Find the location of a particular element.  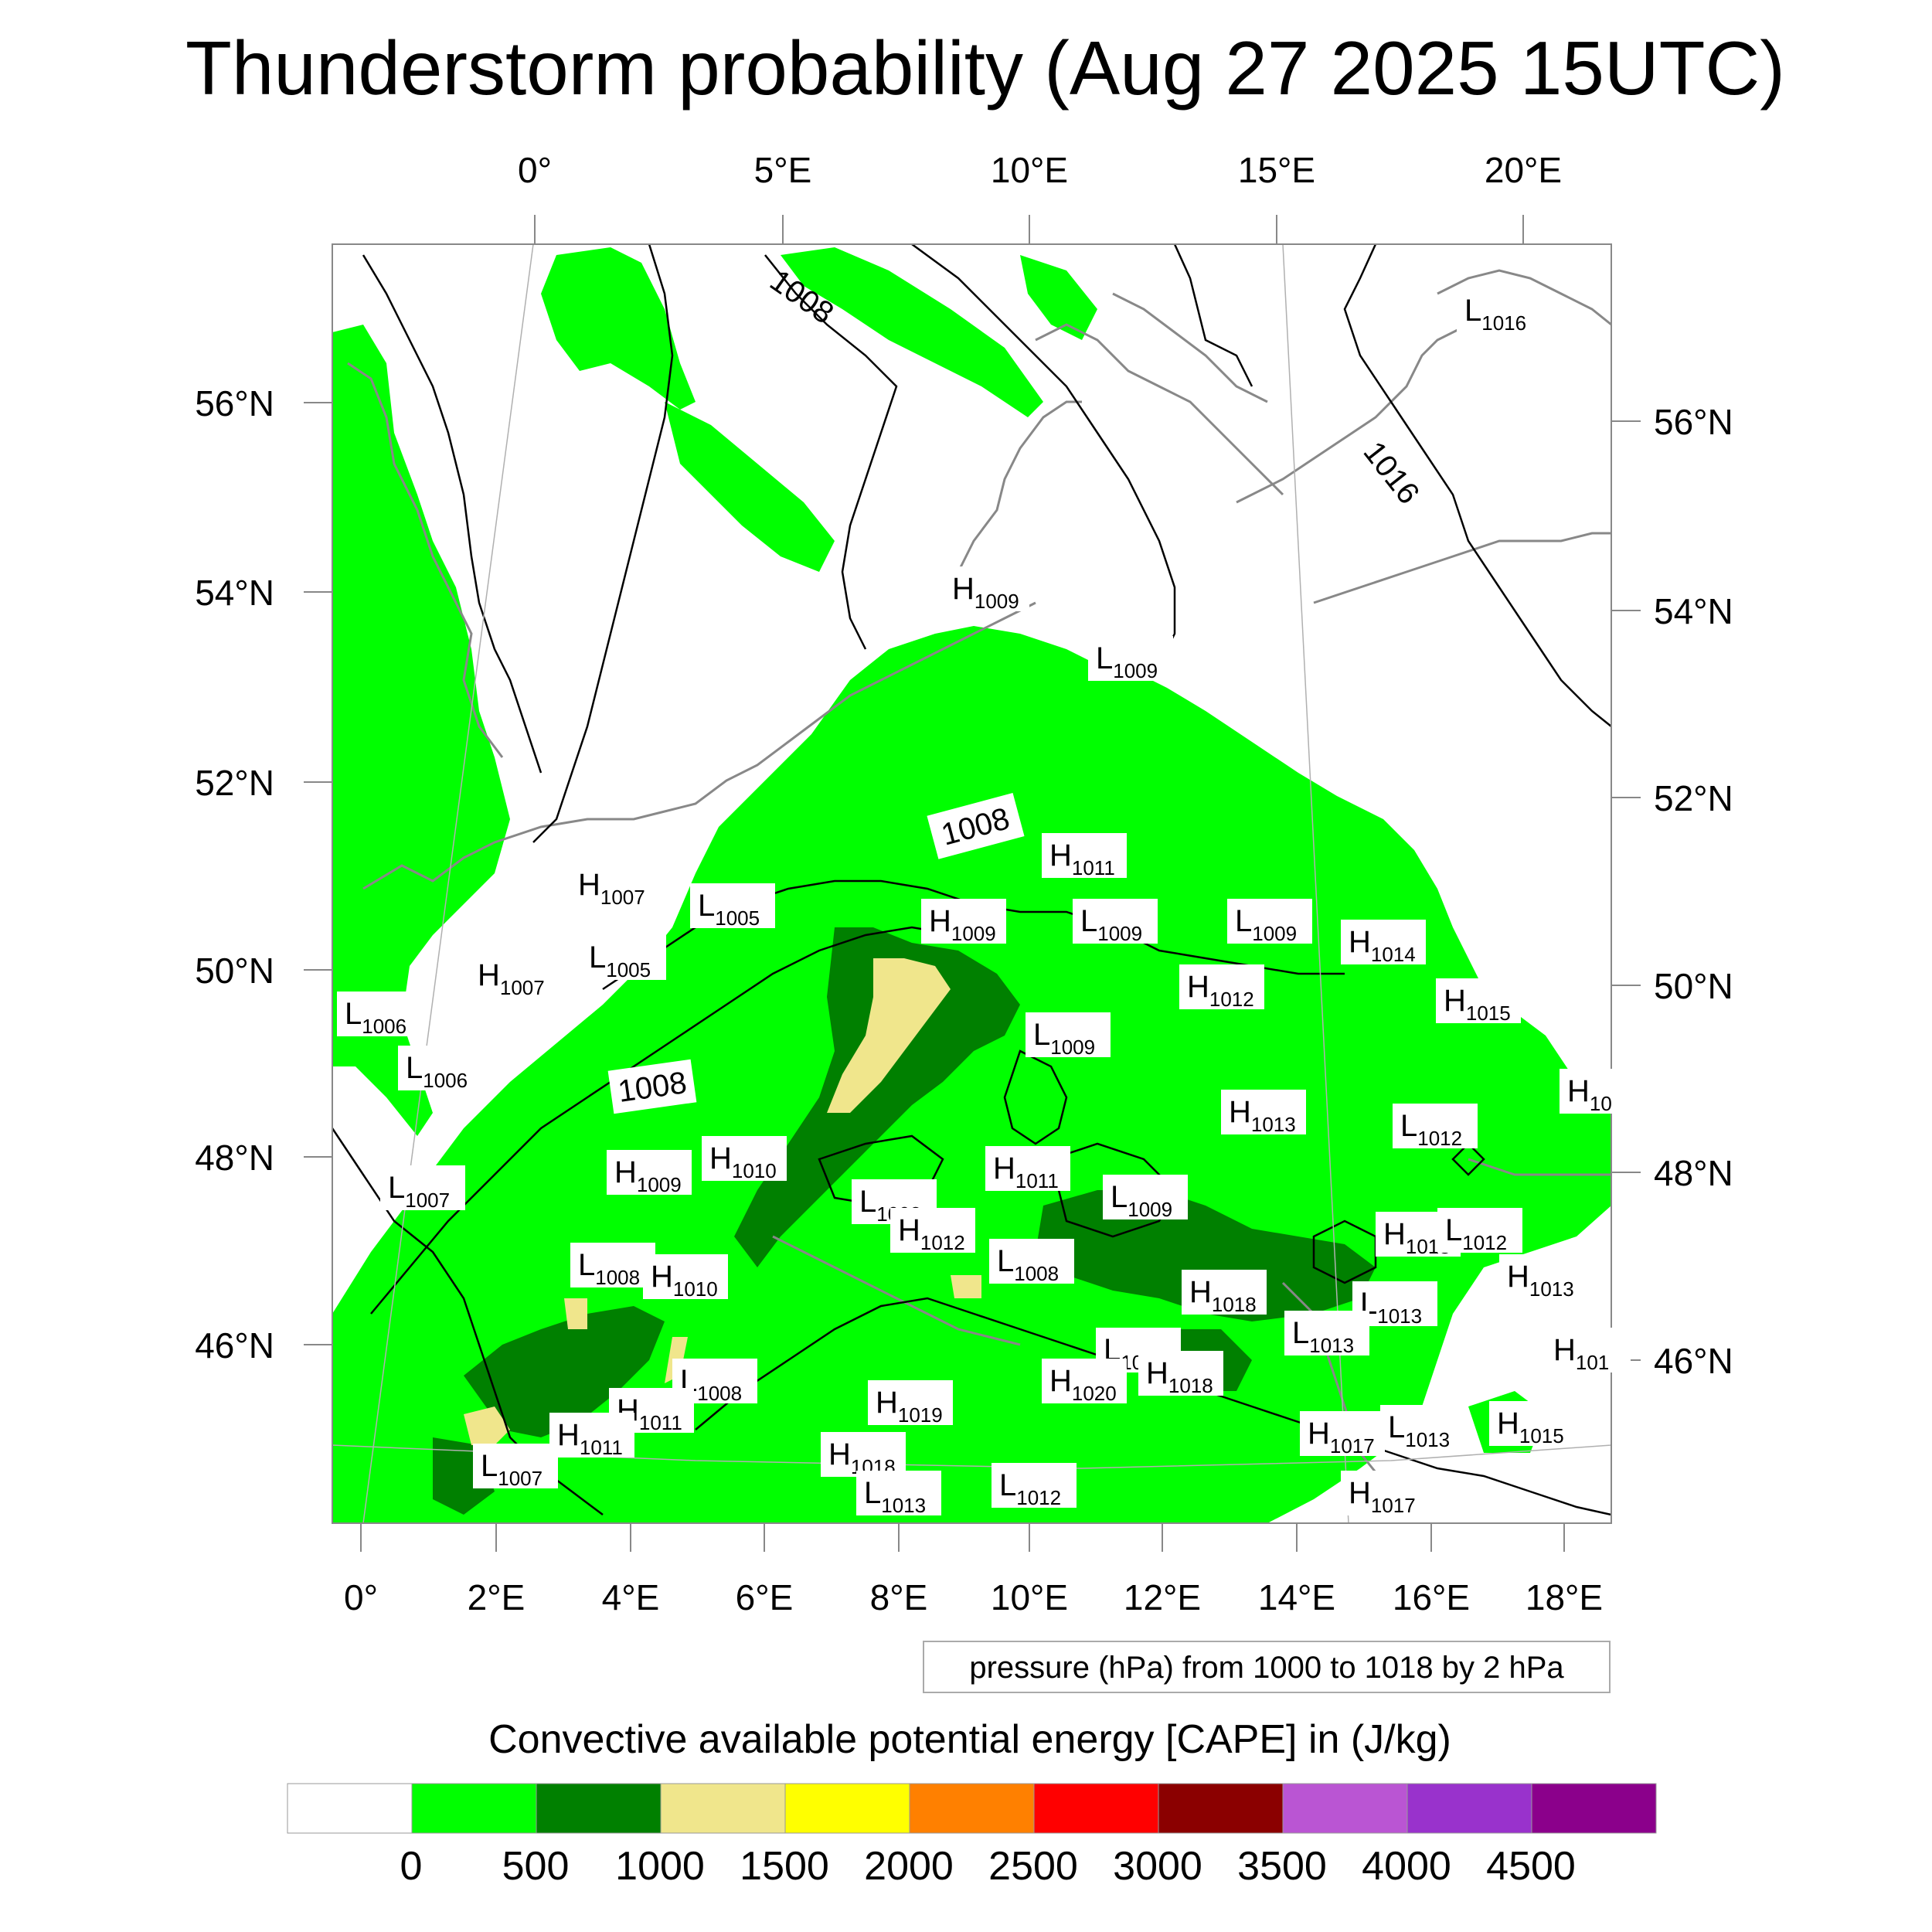

colorbar-tick: 0 is located at coordinates (411, 1867).